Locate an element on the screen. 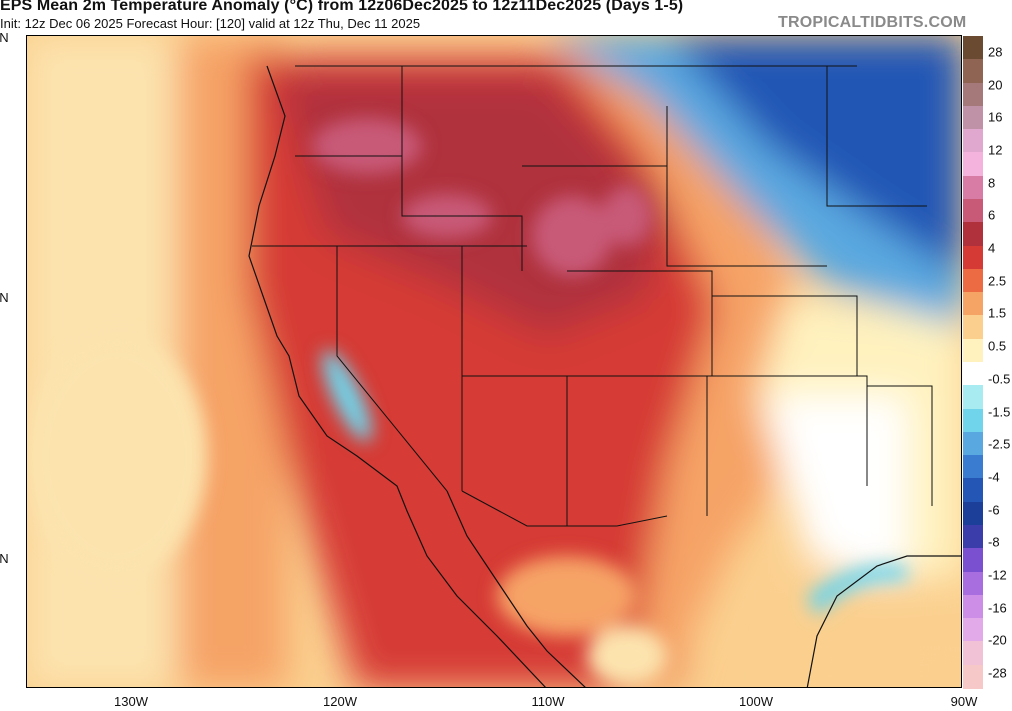  colorbar-tick-label: 16 is located at coordinates (995, 117).